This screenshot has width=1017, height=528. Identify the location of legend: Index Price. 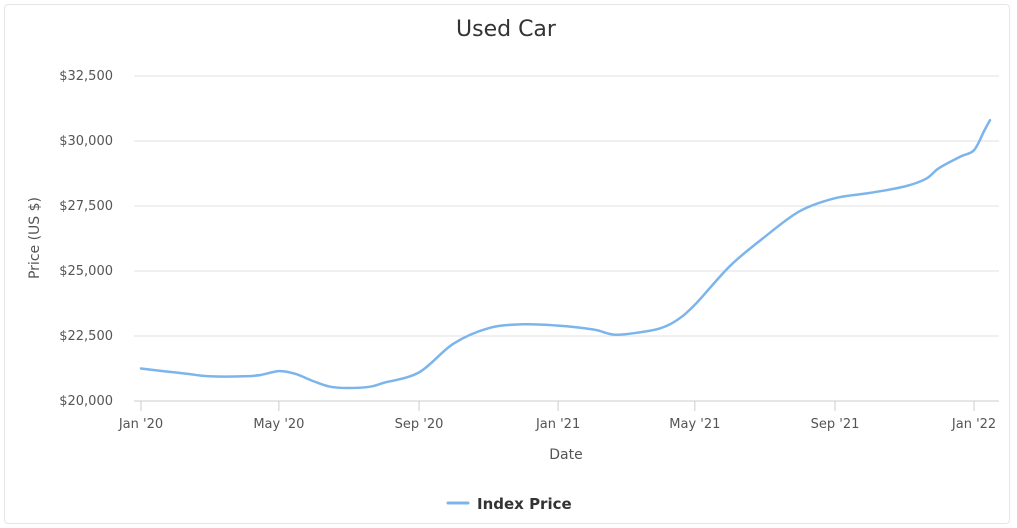
(509, 504).